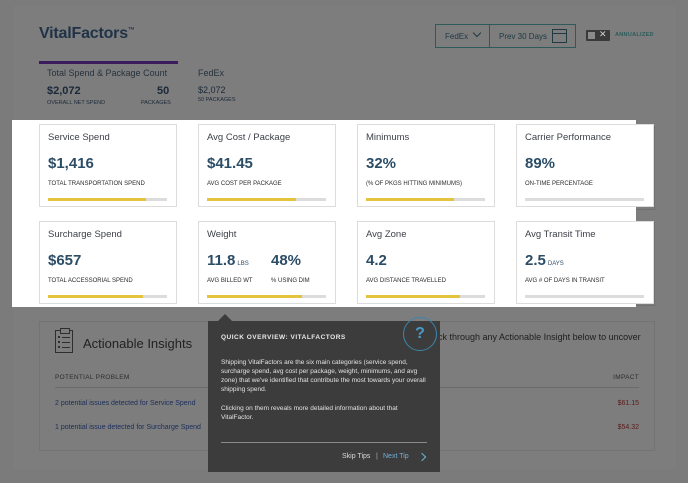 The width and height of the screenshot is (688, 483). I want to click on trademark-mark: ™, so click(131, 30).